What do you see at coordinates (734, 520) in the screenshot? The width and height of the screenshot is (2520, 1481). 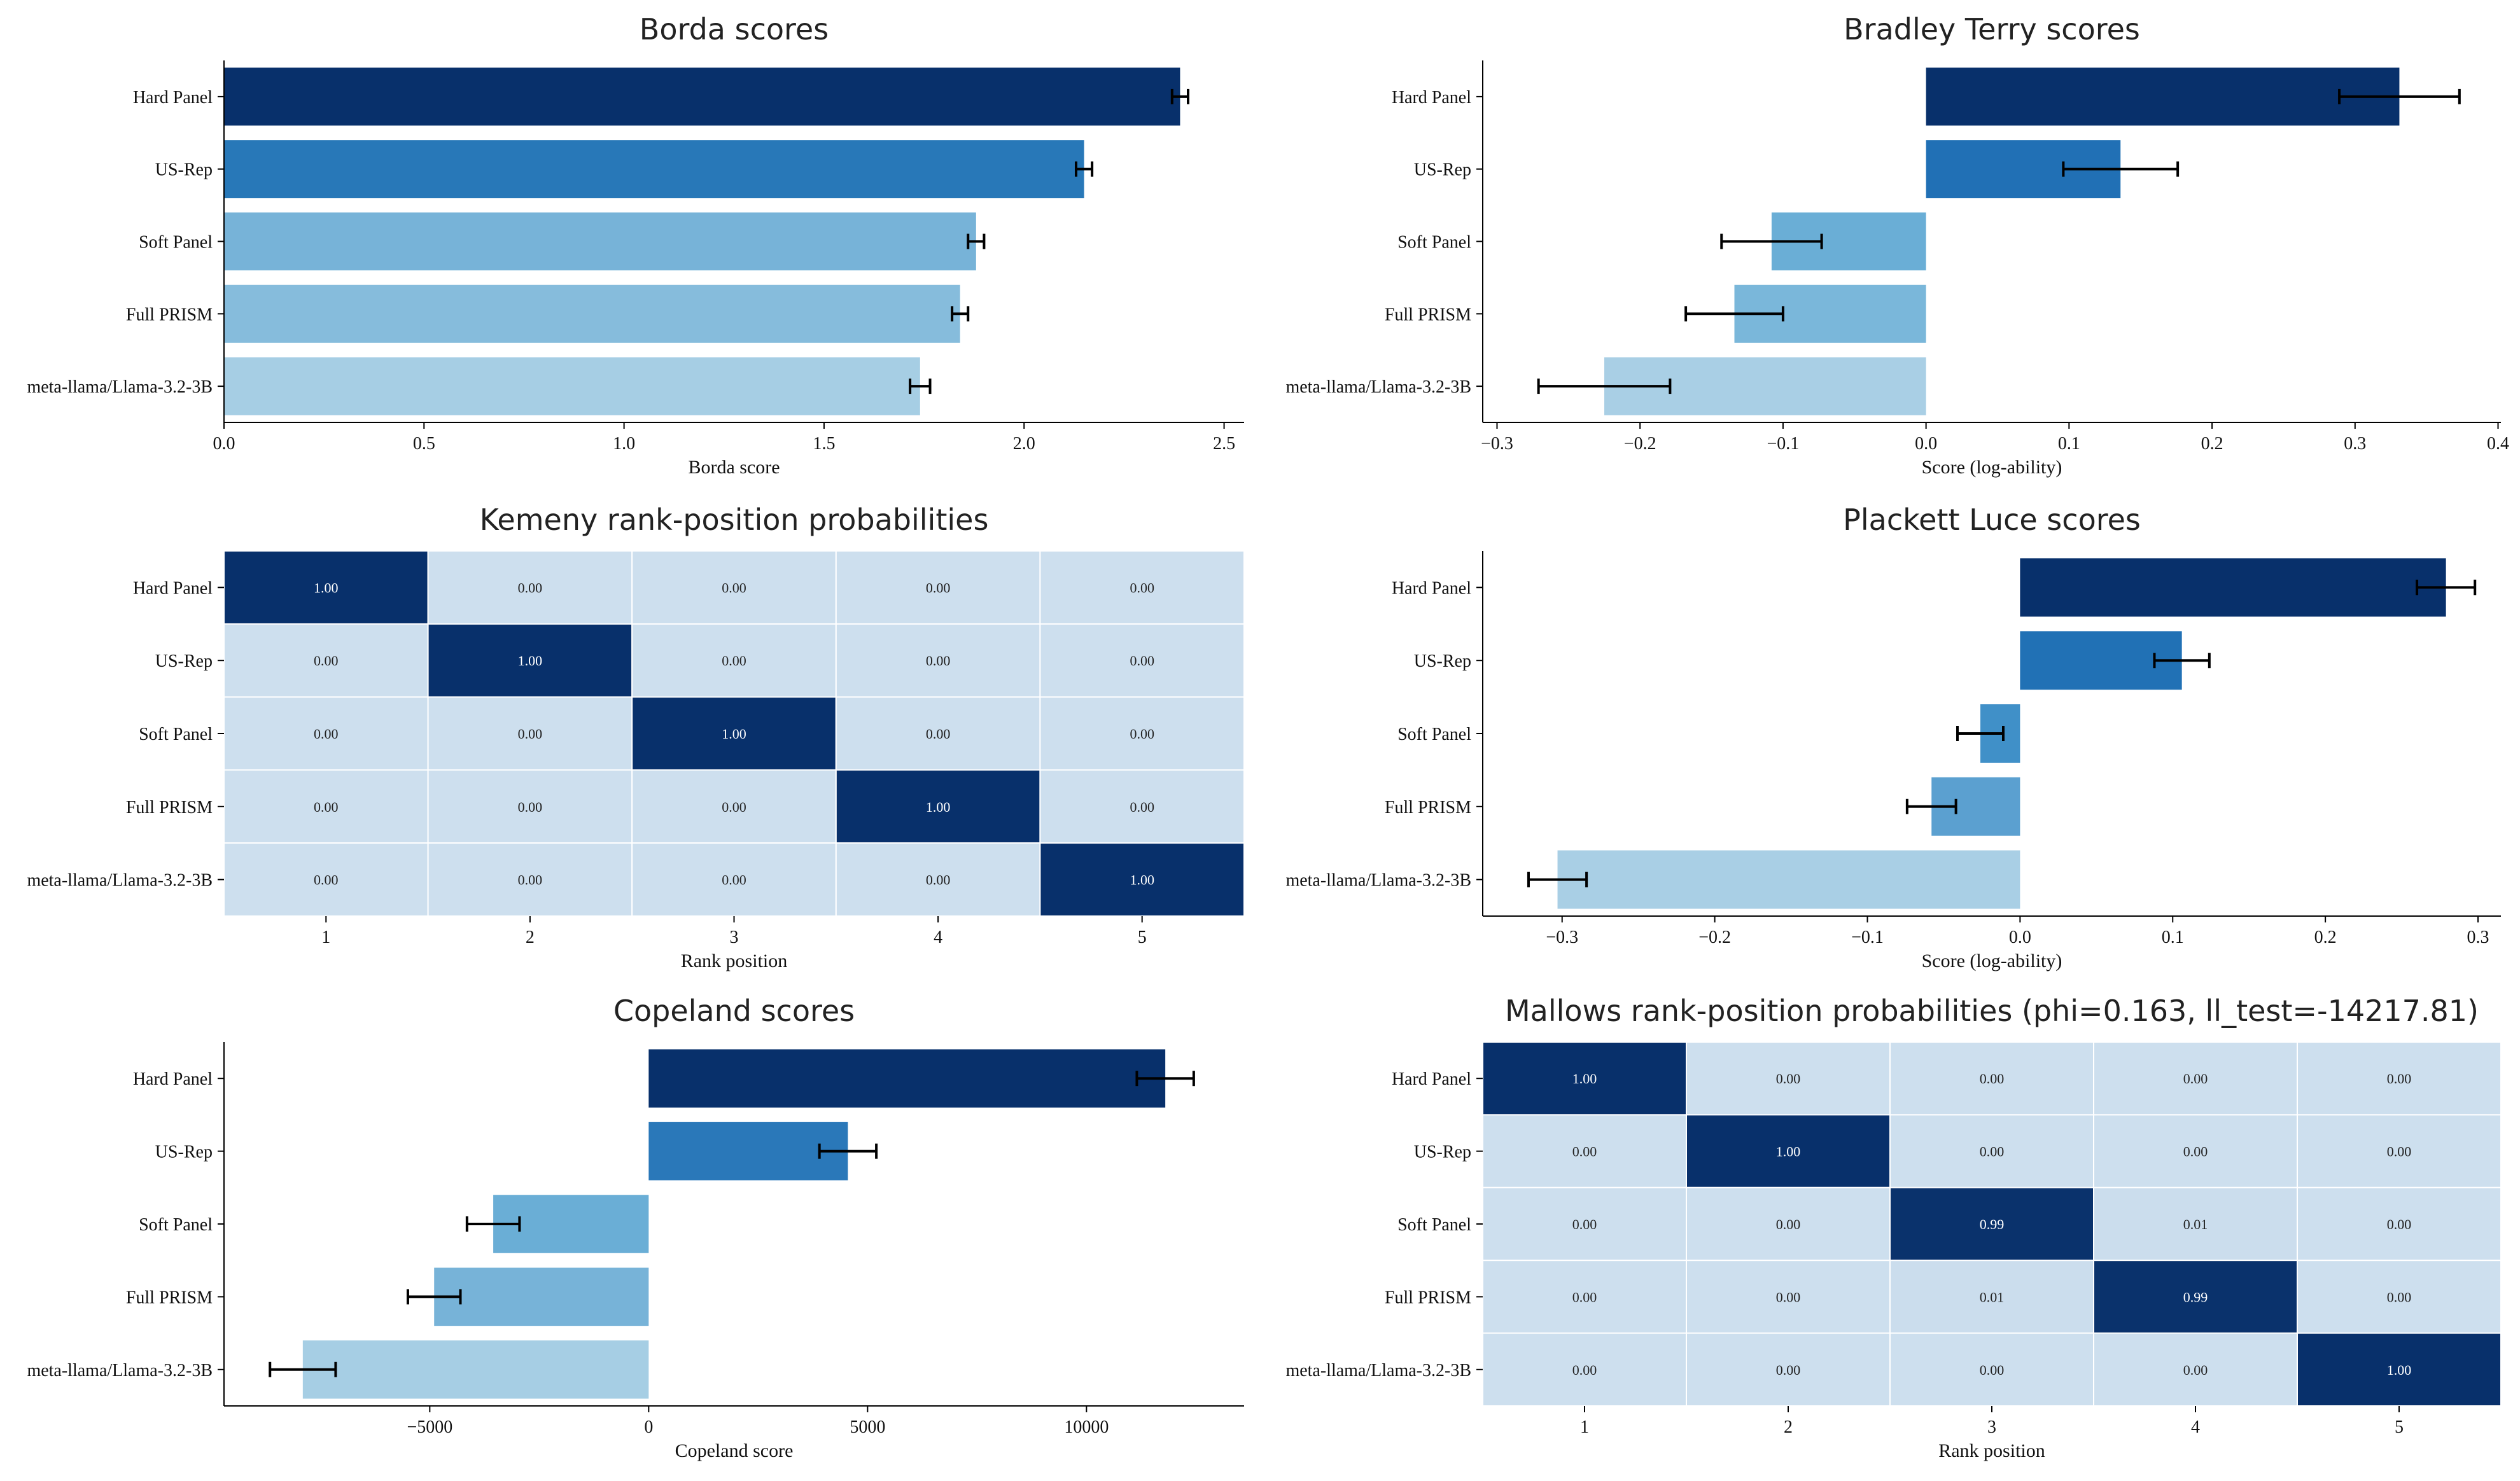 I see `chart-title: Kemeny rank-position probabilities` at bounding box center [734, 520].